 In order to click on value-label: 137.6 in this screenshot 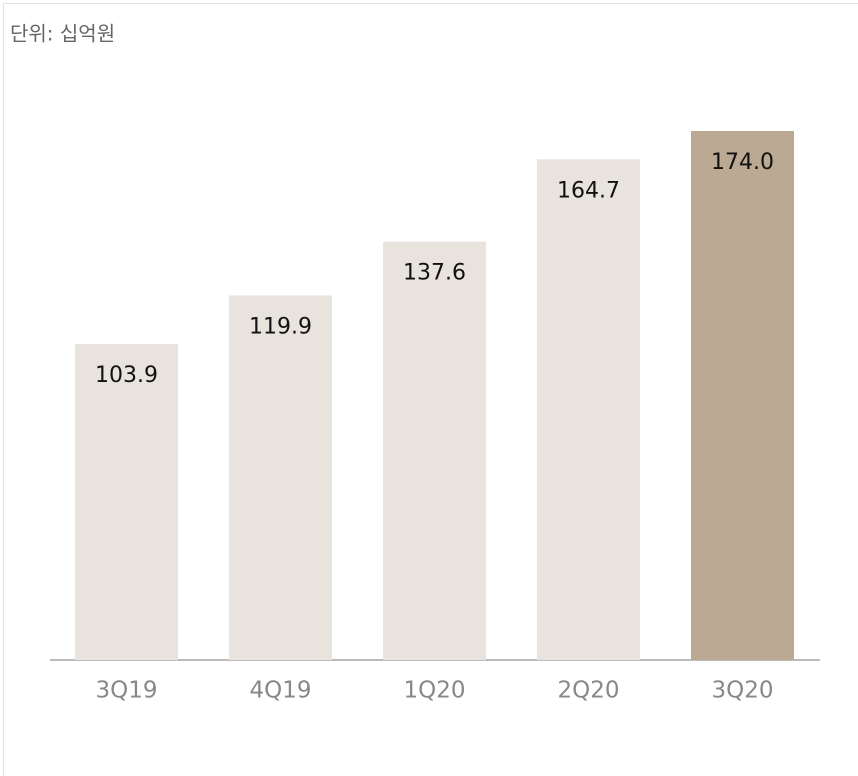, I will do `click(434, 273)`.